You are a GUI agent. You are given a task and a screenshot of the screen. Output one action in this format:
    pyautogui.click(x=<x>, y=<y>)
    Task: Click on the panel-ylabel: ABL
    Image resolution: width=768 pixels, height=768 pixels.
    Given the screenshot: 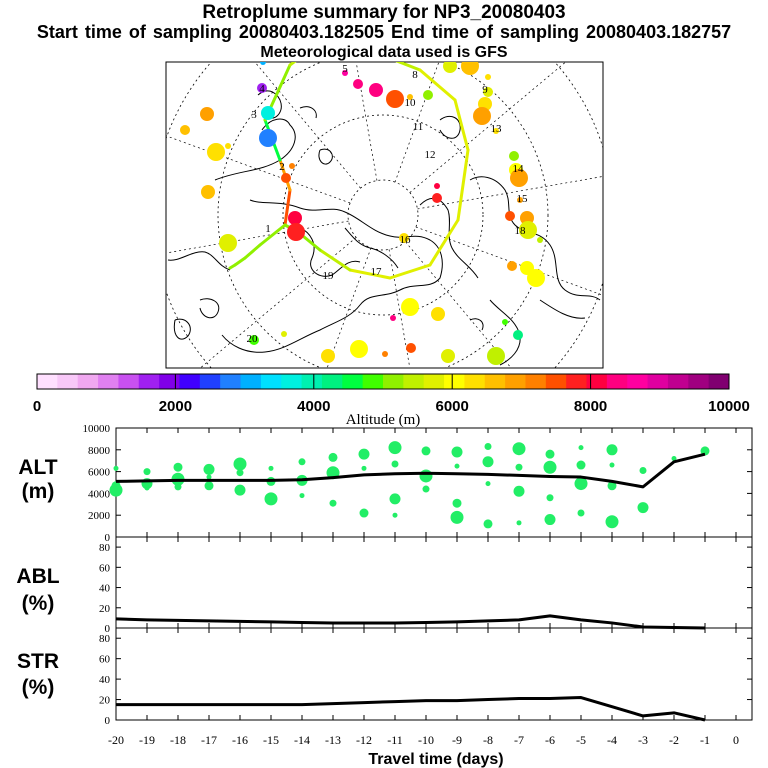 What is the action you would take?
    pyautogui.click(x=37, y=576)
    